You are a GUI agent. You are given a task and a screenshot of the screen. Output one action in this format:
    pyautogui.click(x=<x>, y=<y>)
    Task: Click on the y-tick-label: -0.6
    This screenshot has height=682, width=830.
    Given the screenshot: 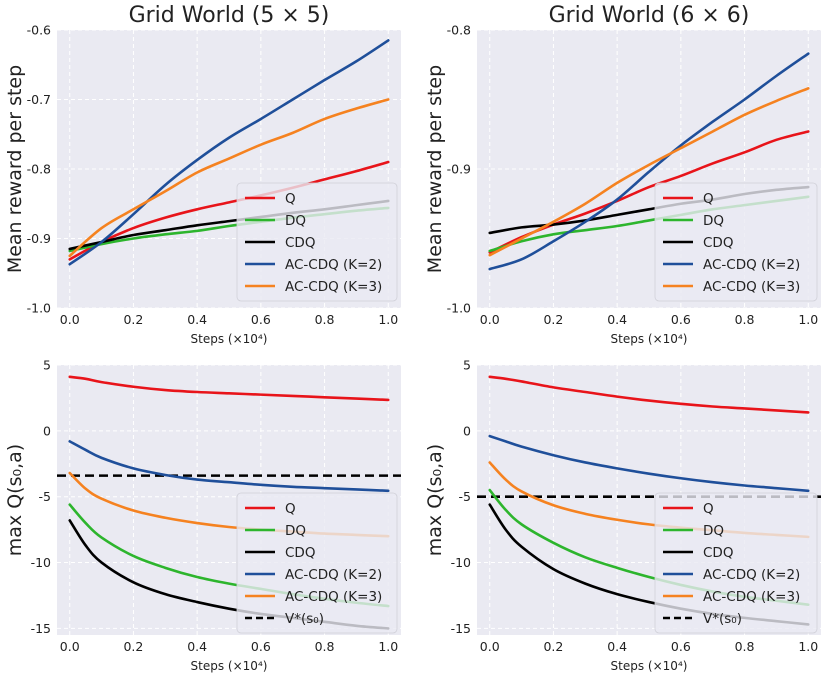 What is the action you would take?
    pyautogui.click(x=39, y=30)
    